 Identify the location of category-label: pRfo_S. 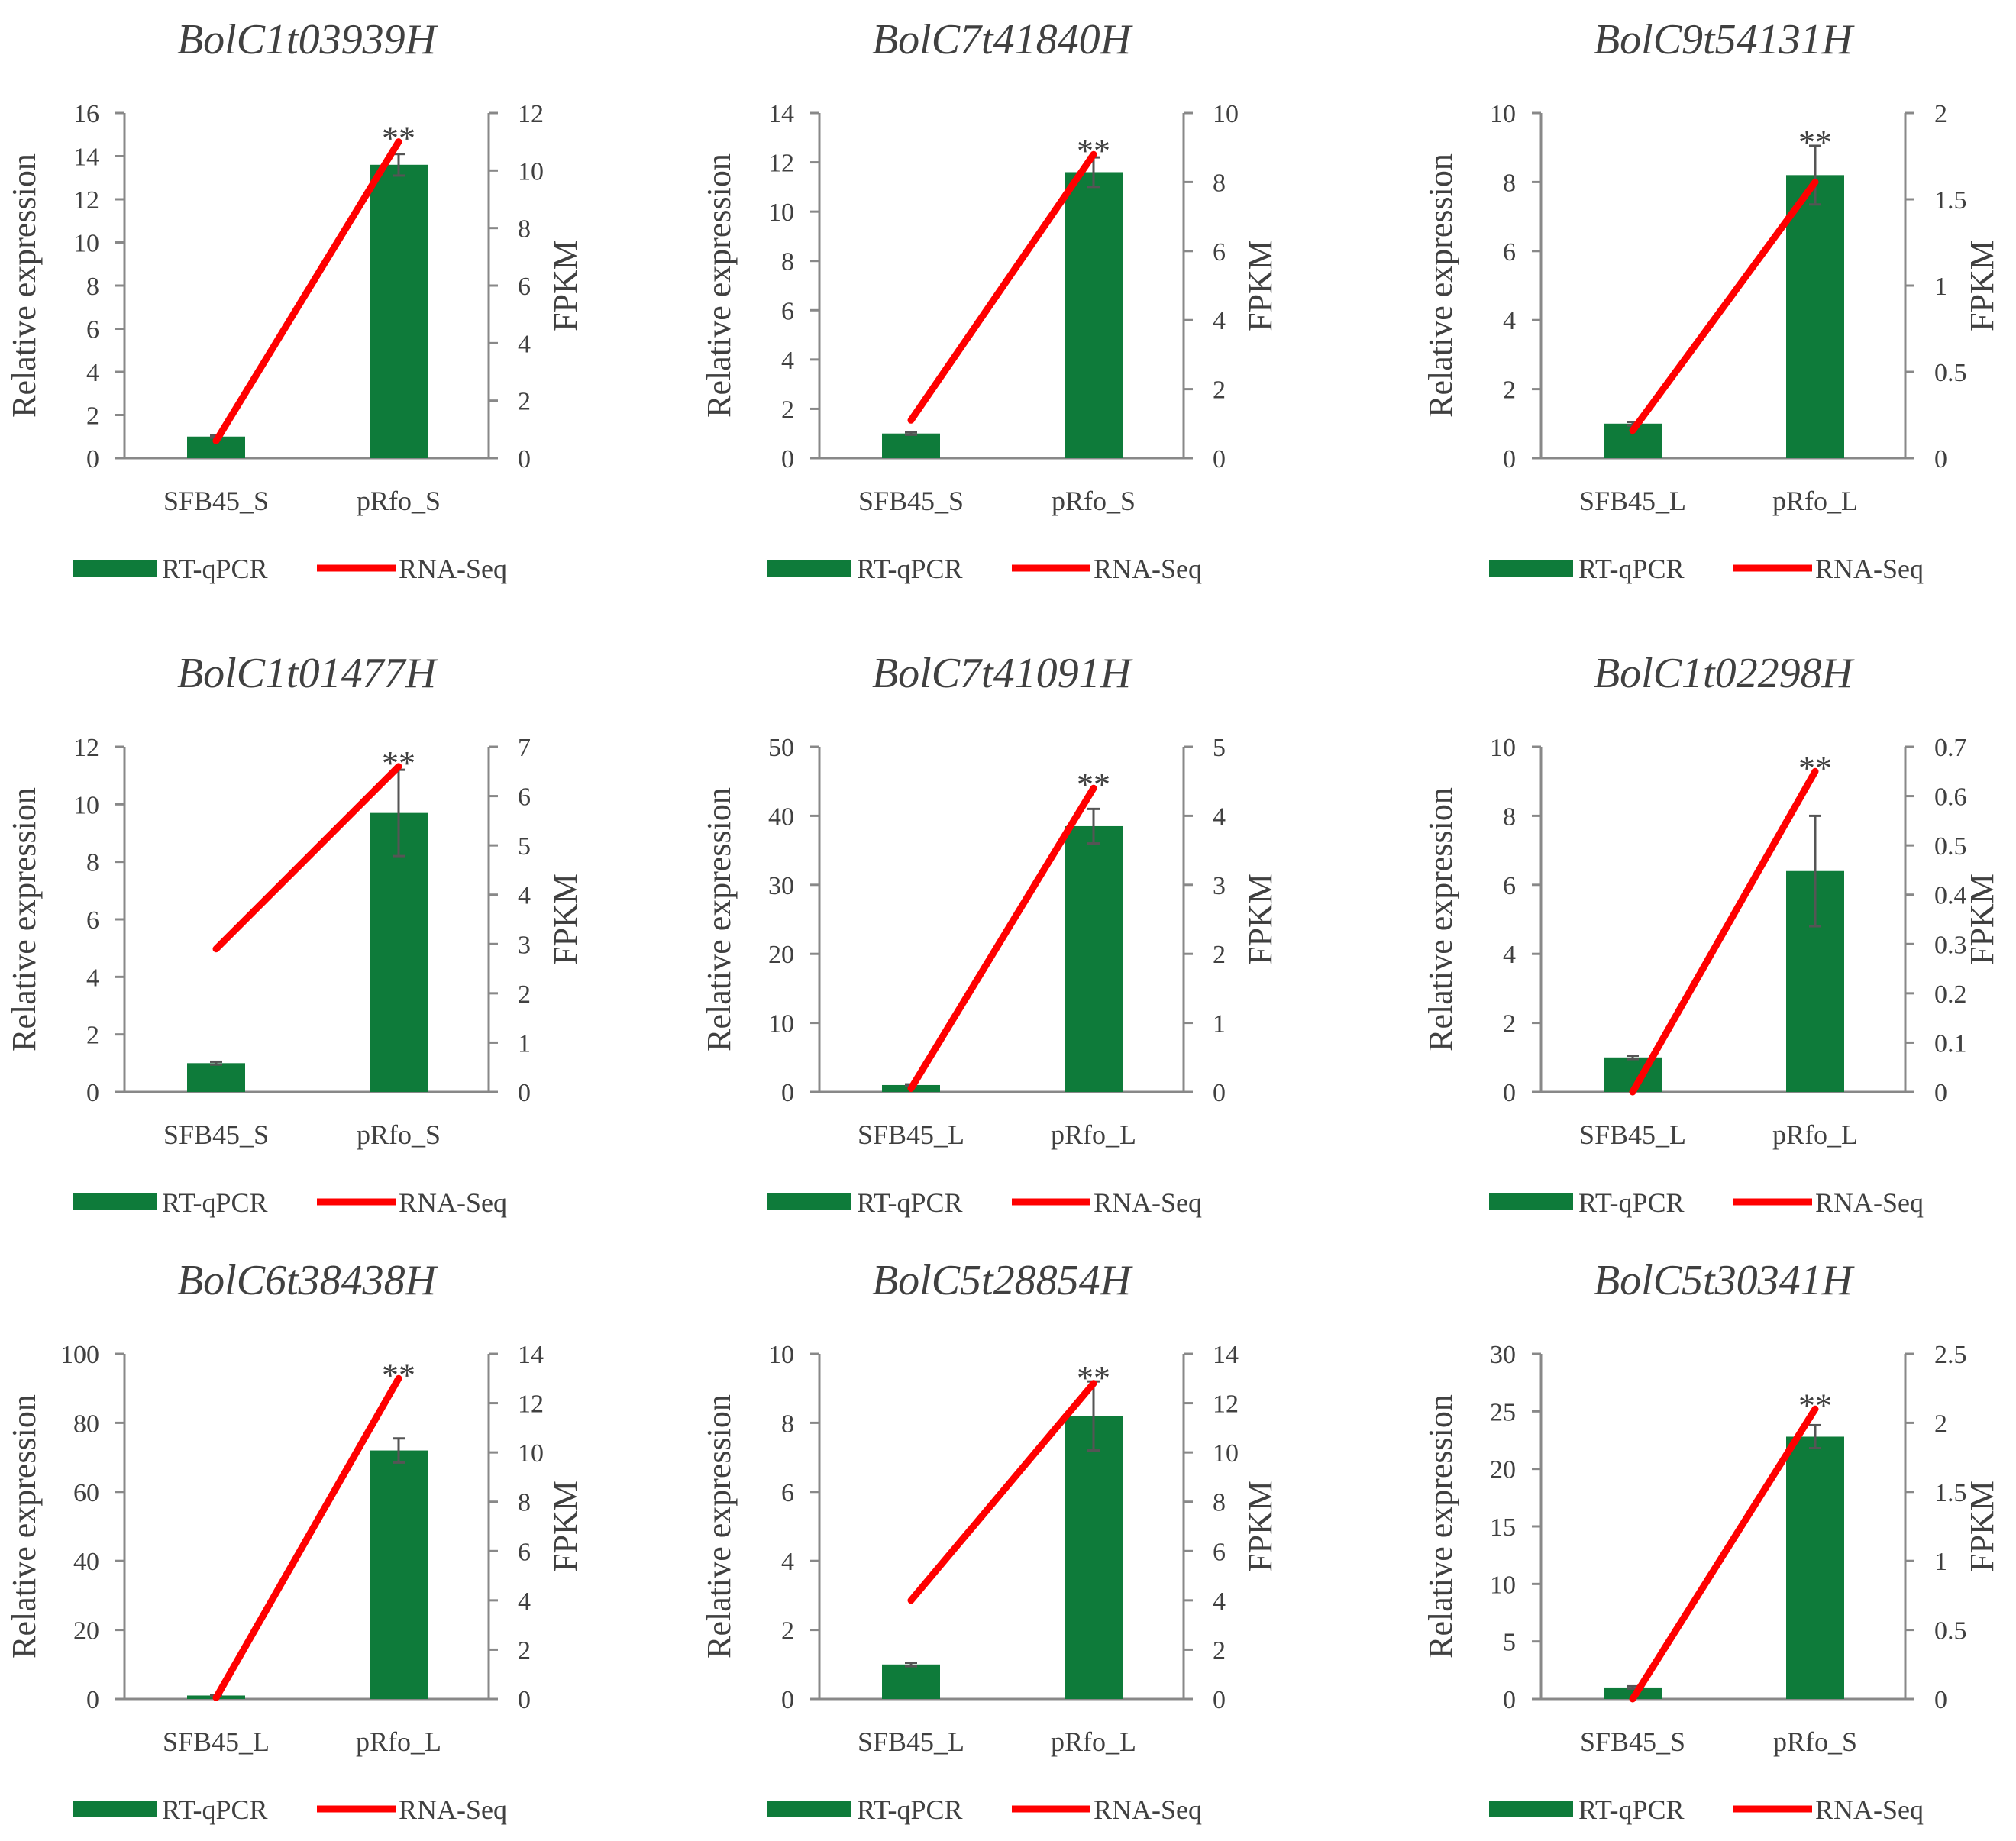
(1815, 1741).